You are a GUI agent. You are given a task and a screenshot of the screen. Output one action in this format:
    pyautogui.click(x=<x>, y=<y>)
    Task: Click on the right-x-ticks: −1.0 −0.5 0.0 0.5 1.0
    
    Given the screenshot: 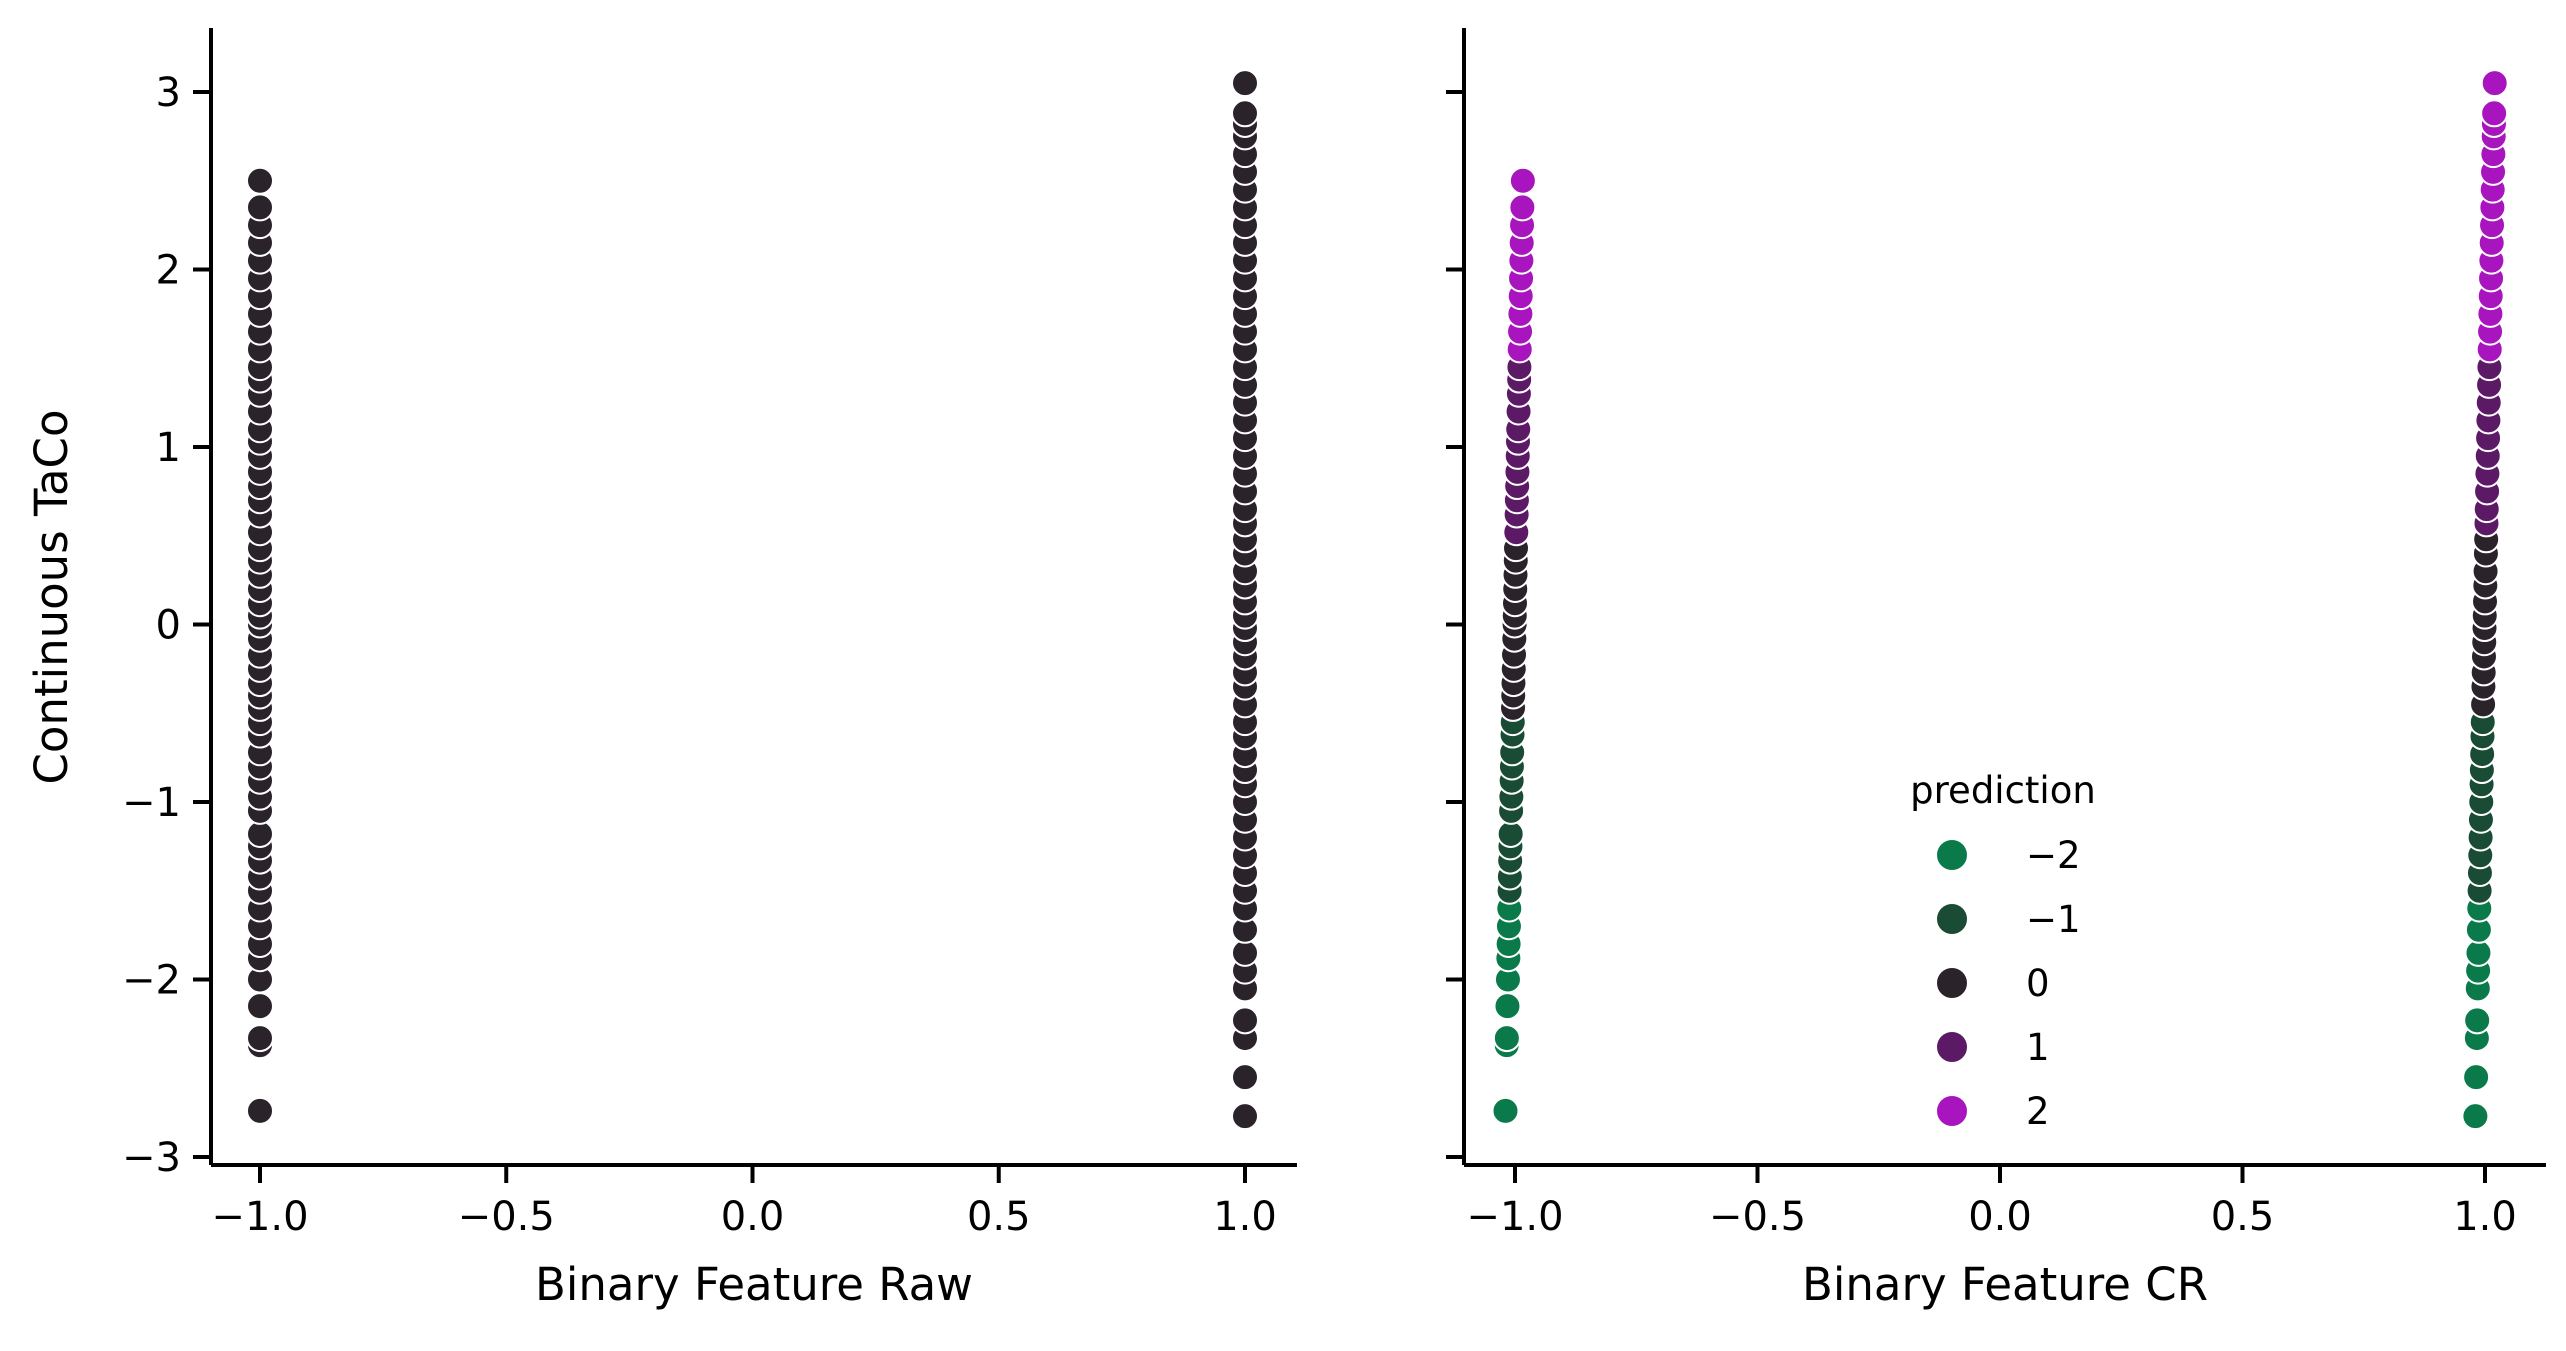 What is the action you would take?
    pyautogui.click(x=1991, y=1202)
    